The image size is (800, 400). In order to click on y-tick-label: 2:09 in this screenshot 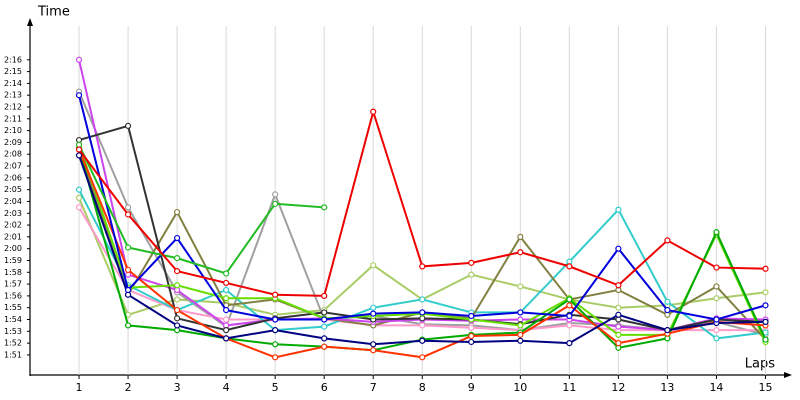, I will do `click(13, 142)`.